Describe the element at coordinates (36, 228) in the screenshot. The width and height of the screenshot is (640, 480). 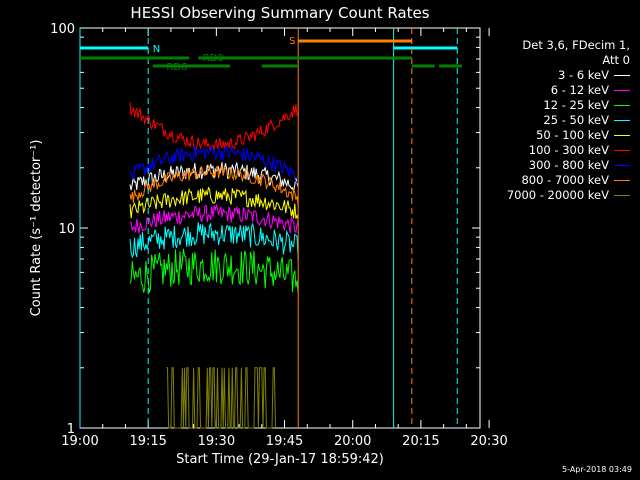
I see `y-axis-label: Count Rate (s⁻¹ detector⁻¹)` at that location.